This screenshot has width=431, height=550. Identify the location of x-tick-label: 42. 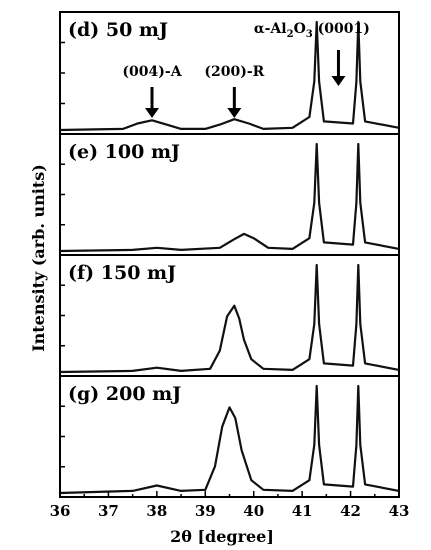
(350, 511).